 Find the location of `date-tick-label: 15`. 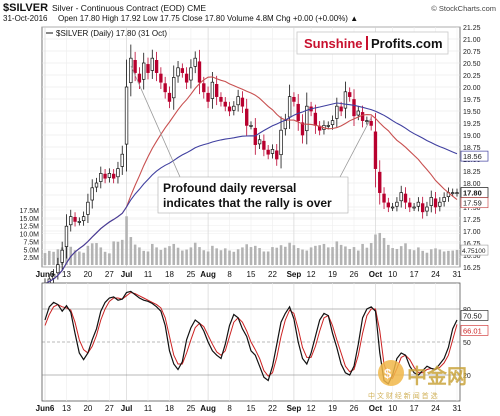

date-tick-label: 15 is located at coordinates (251, 274).